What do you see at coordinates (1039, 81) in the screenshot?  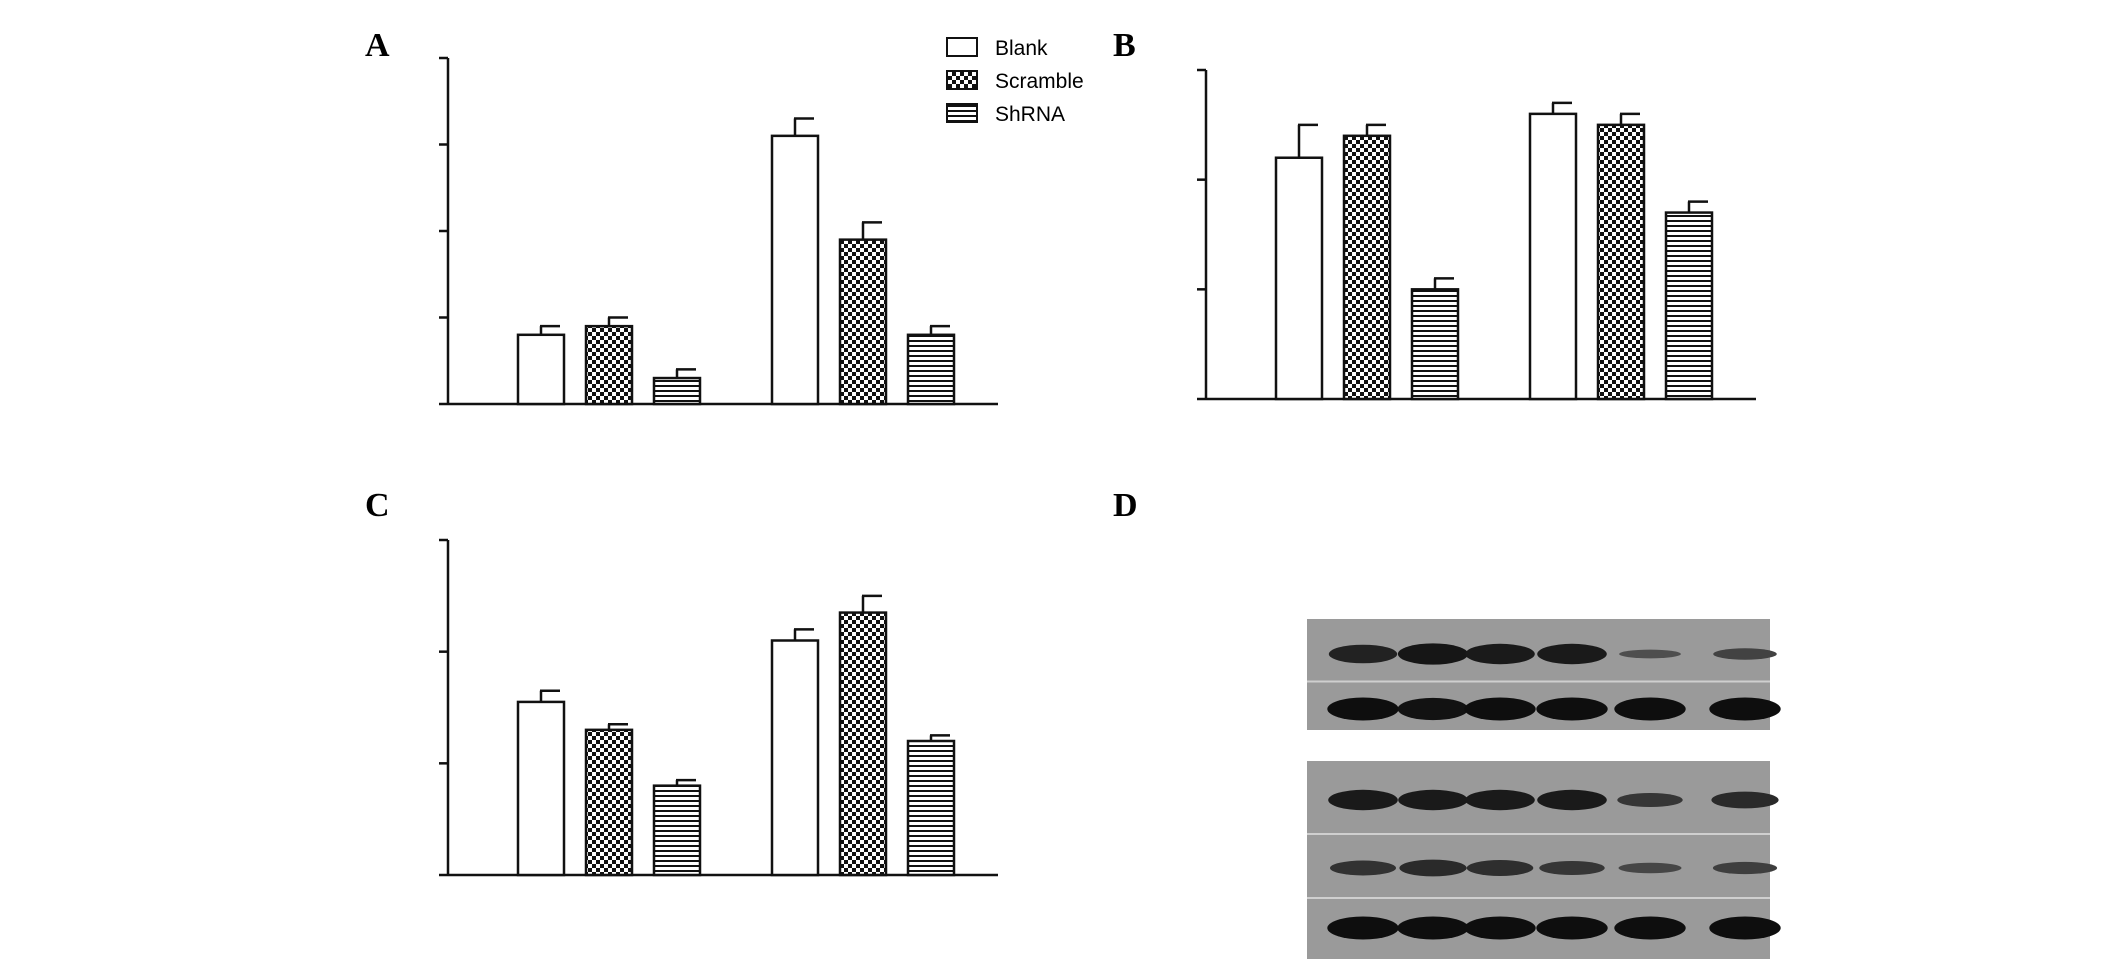 I see `legend-label-scramble: Scramble` at bounding box center [1039, 81].